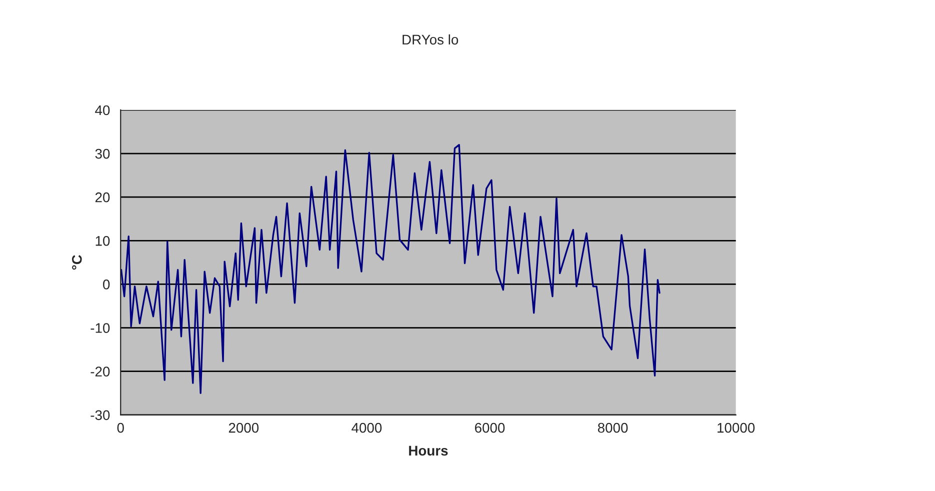 Image resolution: width=935 pixels, height=491 pixels. What do you see at coordinates (120, 427) in the screenshot?
I see `x-tick-label: 0` at bounding box center [120, 427].